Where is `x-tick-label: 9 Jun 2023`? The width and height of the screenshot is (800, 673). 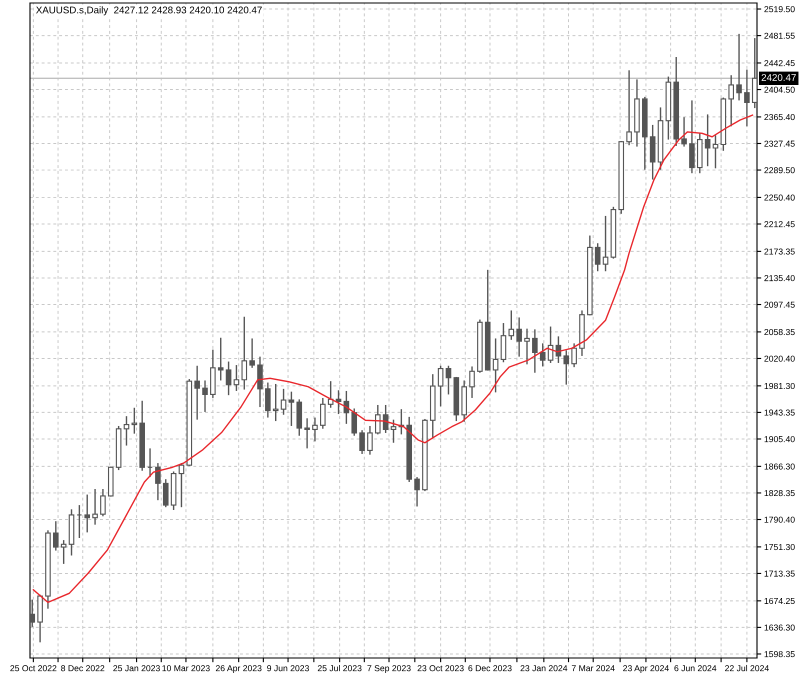
x-tick-label: 9 Jun 2023 is located at coordinates (288, 668).